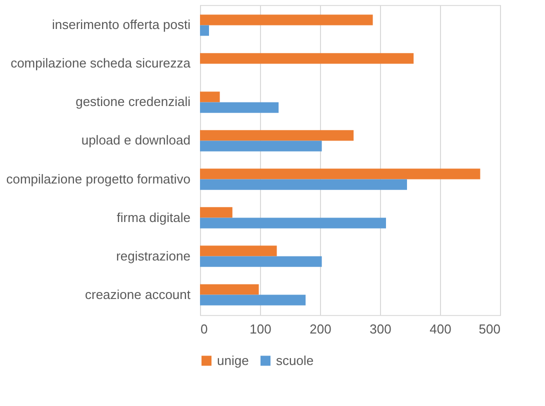 The width and height of the screenshot is (545, 406). What do you see at coordinates (489, 329) in the screenshot?
I see `x-tick-label: 500` at bounding box center [489, 329].